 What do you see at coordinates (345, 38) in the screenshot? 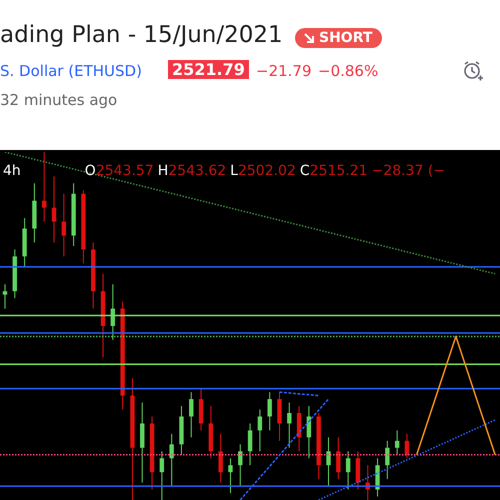
I see `text: SHORT` at bounding box center [345, 38].